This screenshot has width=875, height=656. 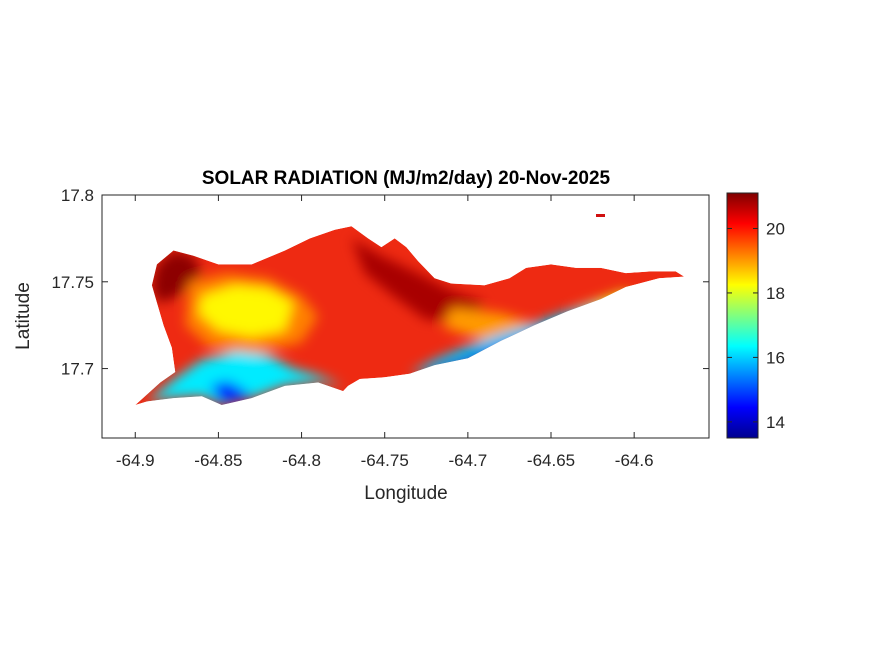 I want to click on colorbar-gradient, so click(x=742, y=315).